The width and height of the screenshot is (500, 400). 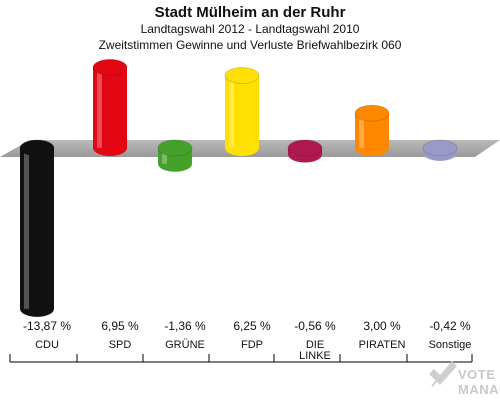 What do you see at coordinates (250, 12) in the screenshot?
I see `chart-title: Stadt Mülheim an der Ruhr` at bounding box center [250, 12].